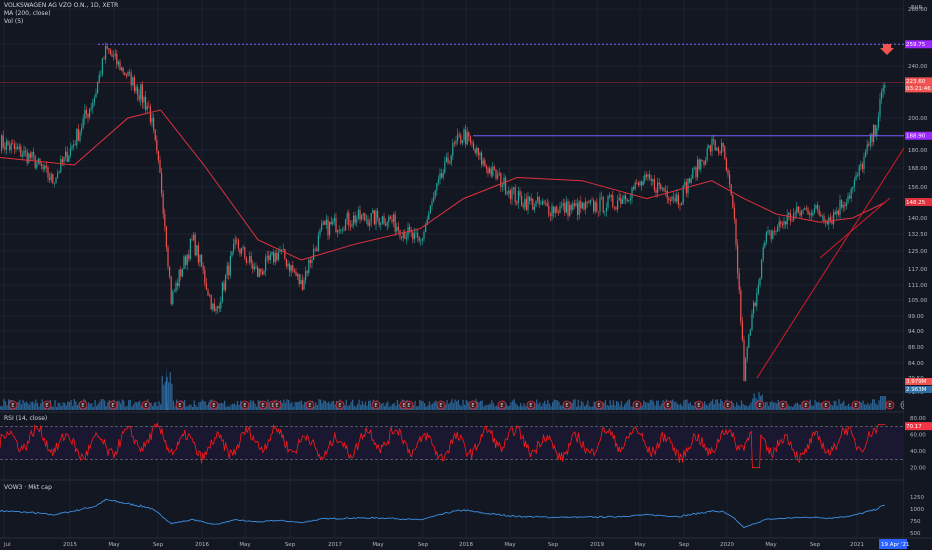 The image size is (932, 550). I want to click on event-markers: EEEEEEEEEEEEEEEEEEEEEEEEEEEEEEEED, so click(459, 405).